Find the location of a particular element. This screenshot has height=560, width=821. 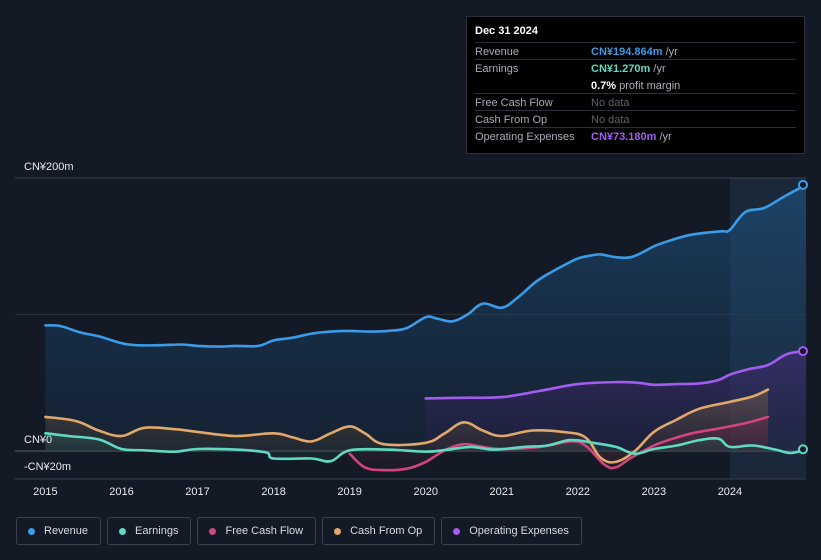

tooltip-value: CN¥73.180m is located at coordinates (624, 137).